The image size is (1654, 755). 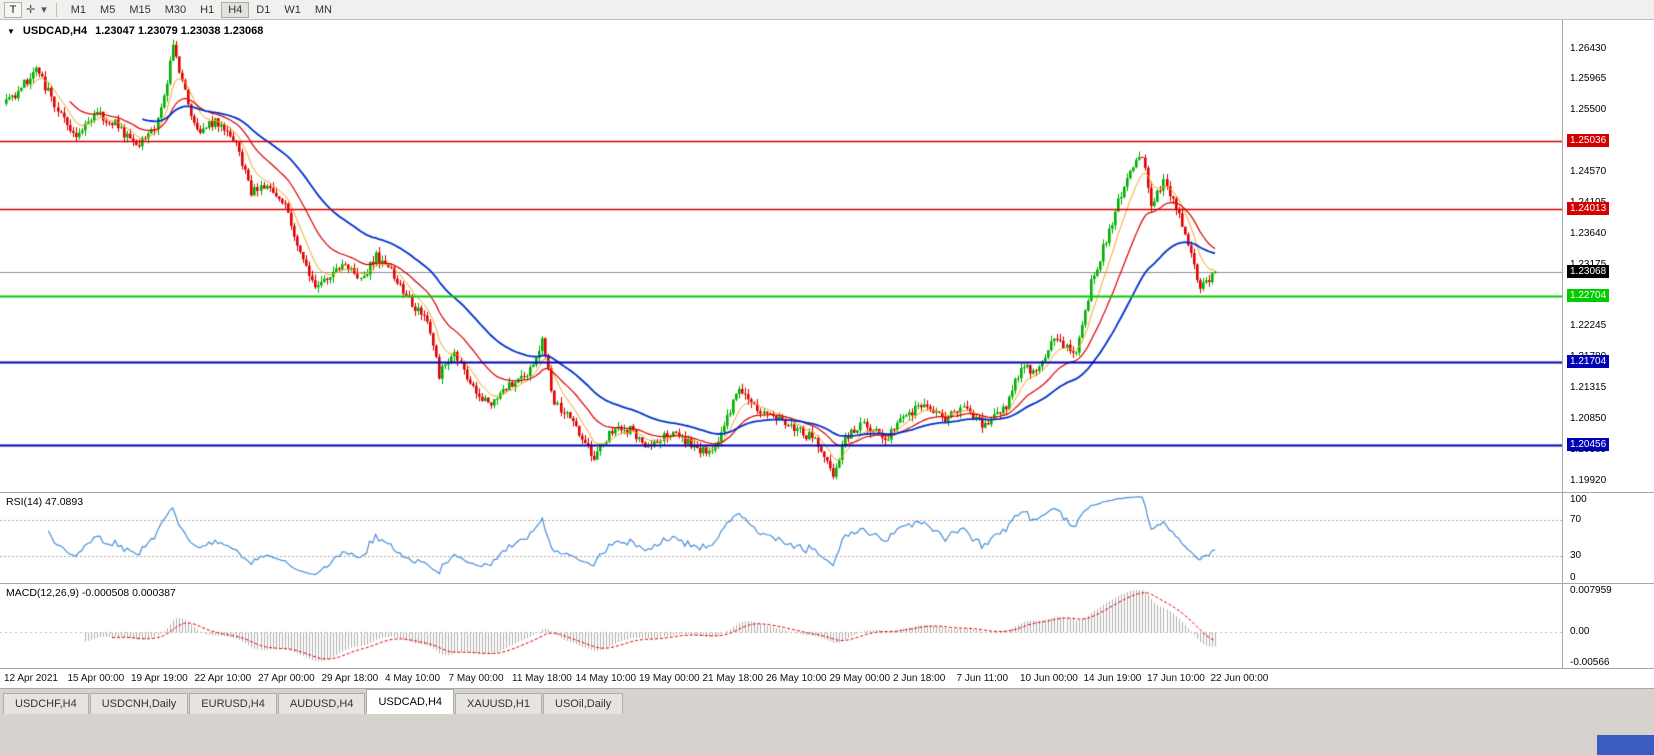 What do you see at coordinates (56, 9) in the screenshot?
I see `toolbar-separator` at bounding box center [56, 9].